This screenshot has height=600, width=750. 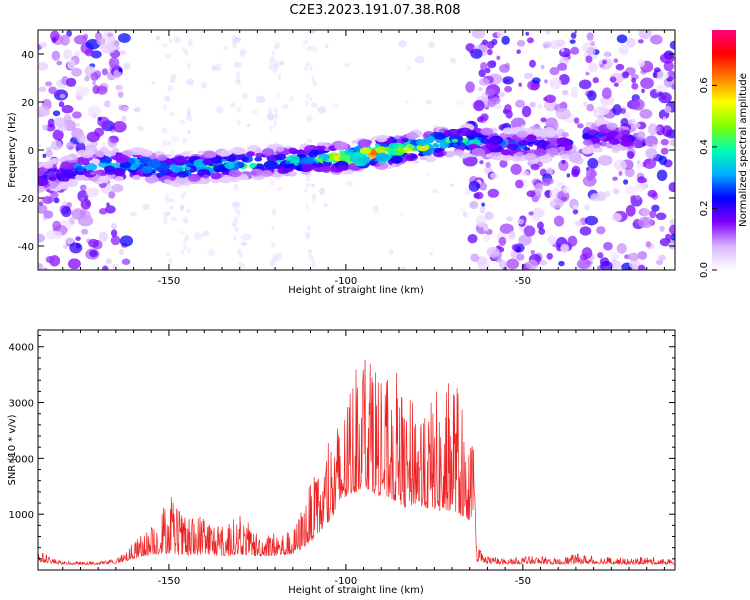 What do you see at coordinates (704, 209) in the screenshot?
I see `colorbar-tick-label: 0.2` at bounding box center [704, 209].